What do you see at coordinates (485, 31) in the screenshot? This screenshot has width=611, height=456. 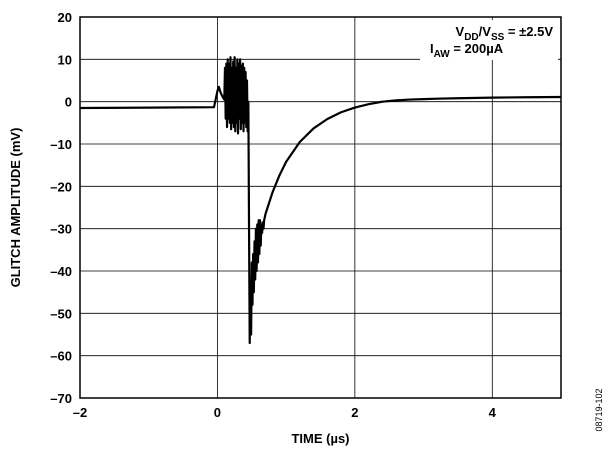 I see `annotation-v2: /V` at bounding box center [485, 31].